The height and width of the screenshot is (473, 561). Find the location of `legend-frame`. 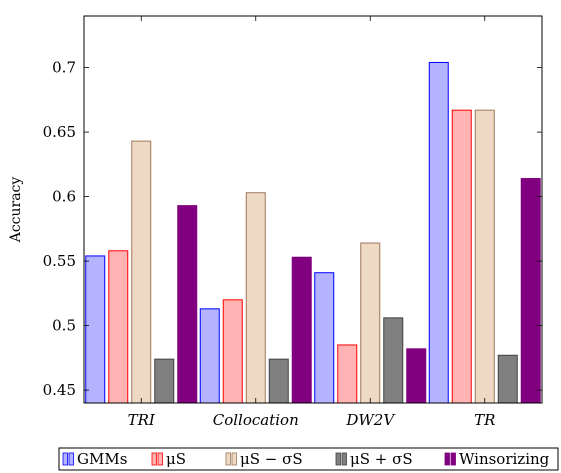

legend-frame is located at coordinates (308, 459).